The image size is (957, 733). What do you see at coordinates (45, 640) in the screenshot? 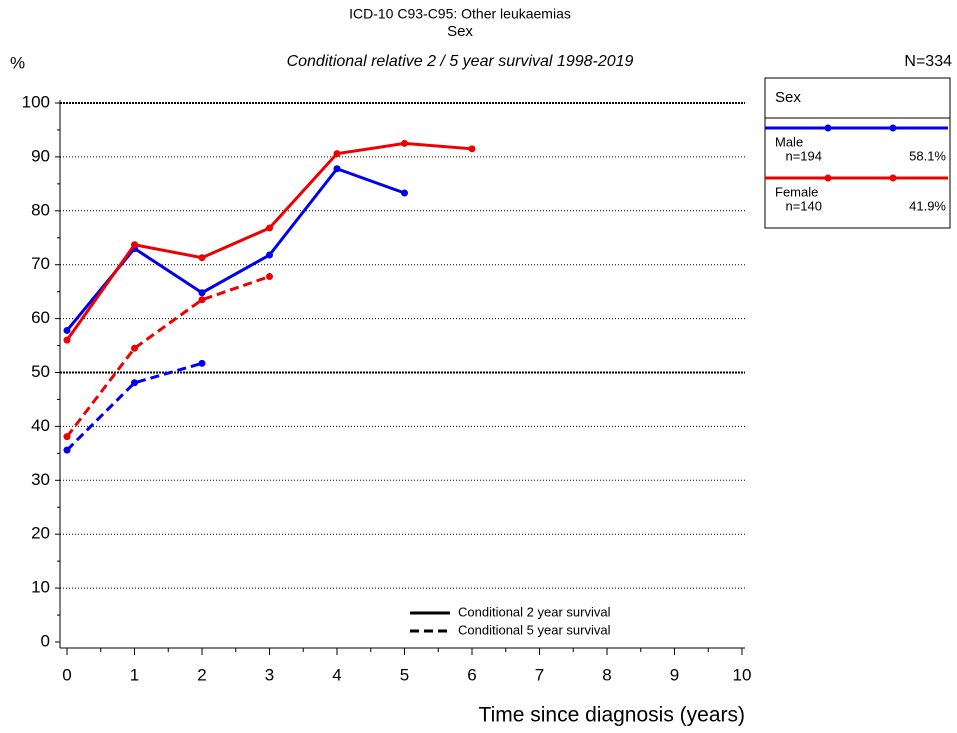
I see `y-tick-label: 0` at bounding box center [45, 640].